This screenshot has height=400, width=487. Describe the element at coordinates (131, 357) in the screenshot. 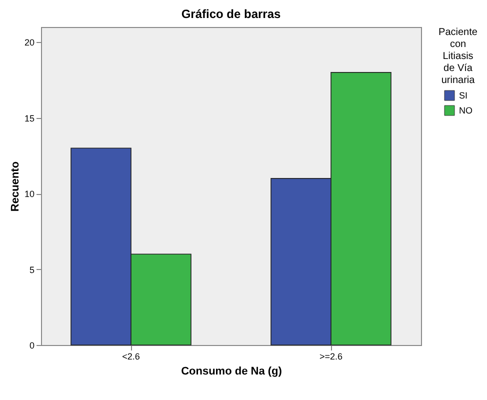

I see `x-tick-label: <2.6` at that location.